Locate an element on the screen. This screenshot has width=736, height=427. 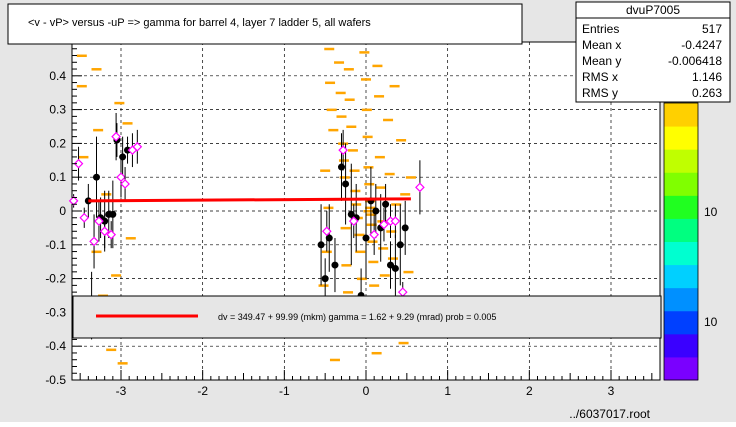
stats-box is located at coordinates (653, 52).